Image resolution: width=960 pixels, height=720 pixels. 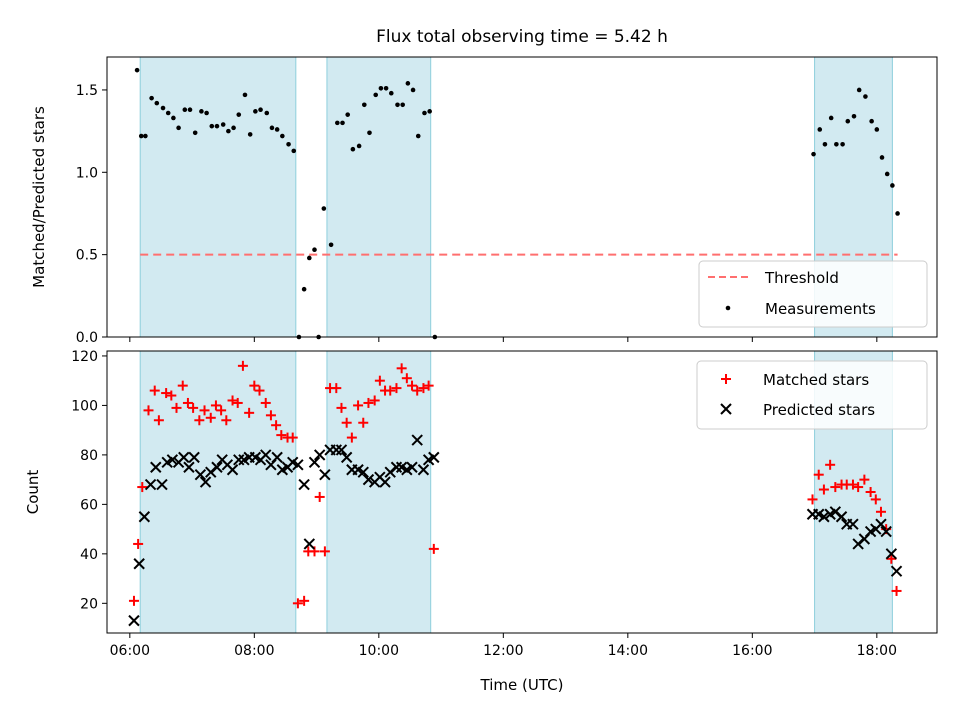 What do you see at coordinates (89, 604) in the screenshot?
I see `count-ytick-label: 20` at bounding box center [89, 604].